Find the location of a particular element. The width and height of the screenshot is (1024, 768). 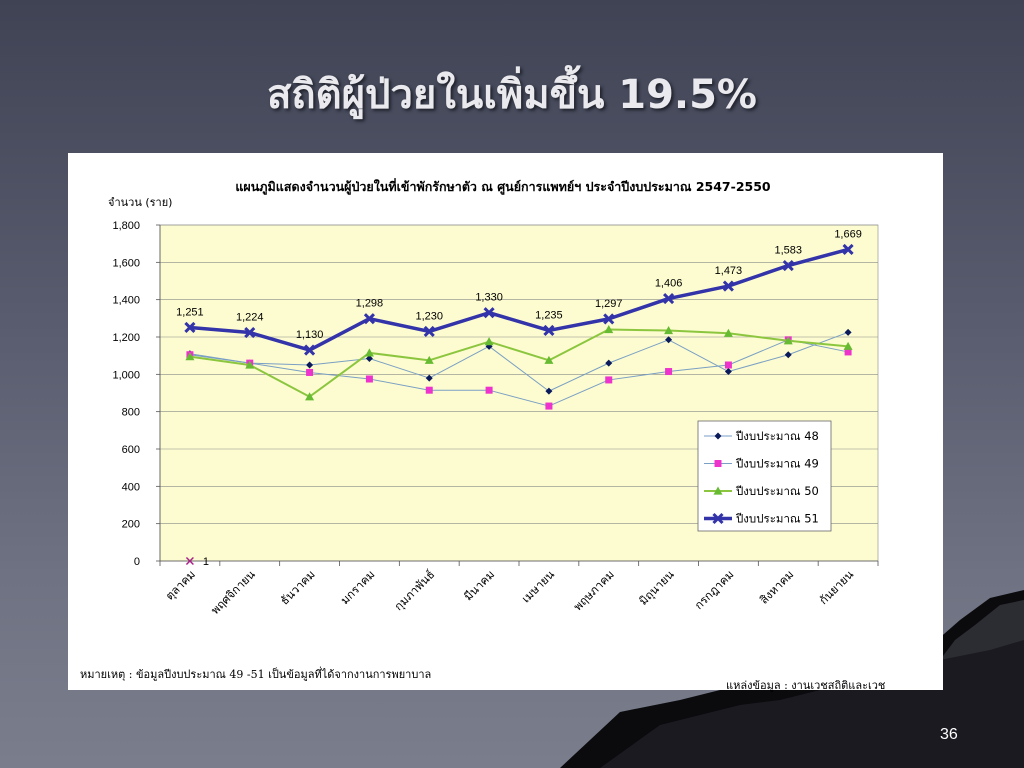

x-tick-label: กุมภาพันธ์ is located at coordinates (414, 590).